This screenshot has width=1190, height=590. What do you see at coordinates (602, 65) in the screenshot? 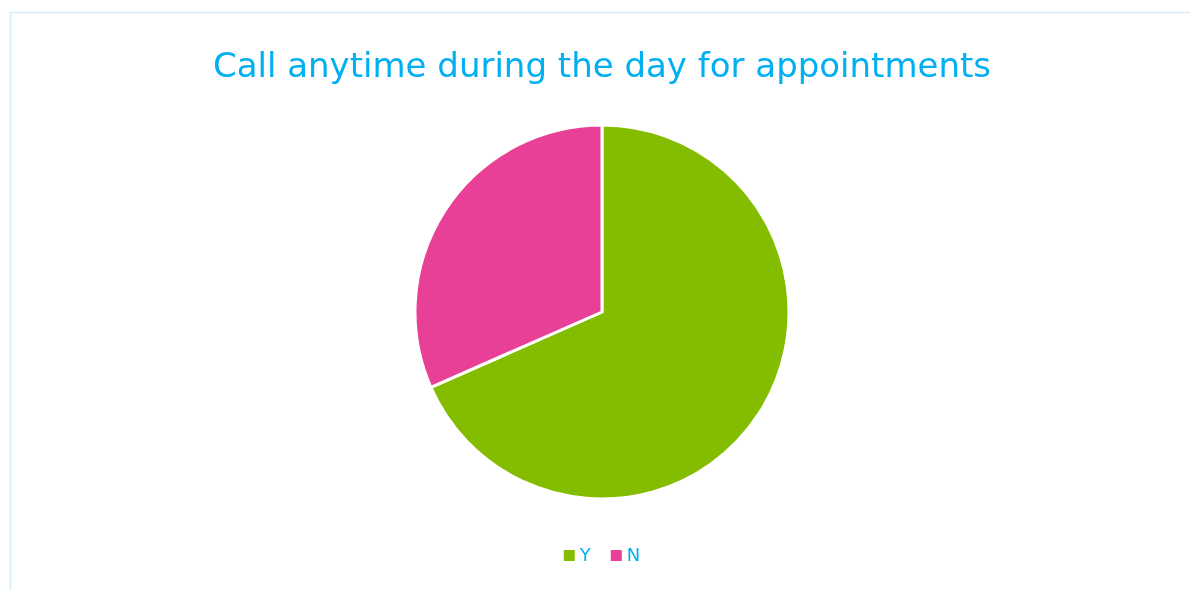
I see `chart-title: Call anytime during the day for appointments` at bounding box center [602, 65].